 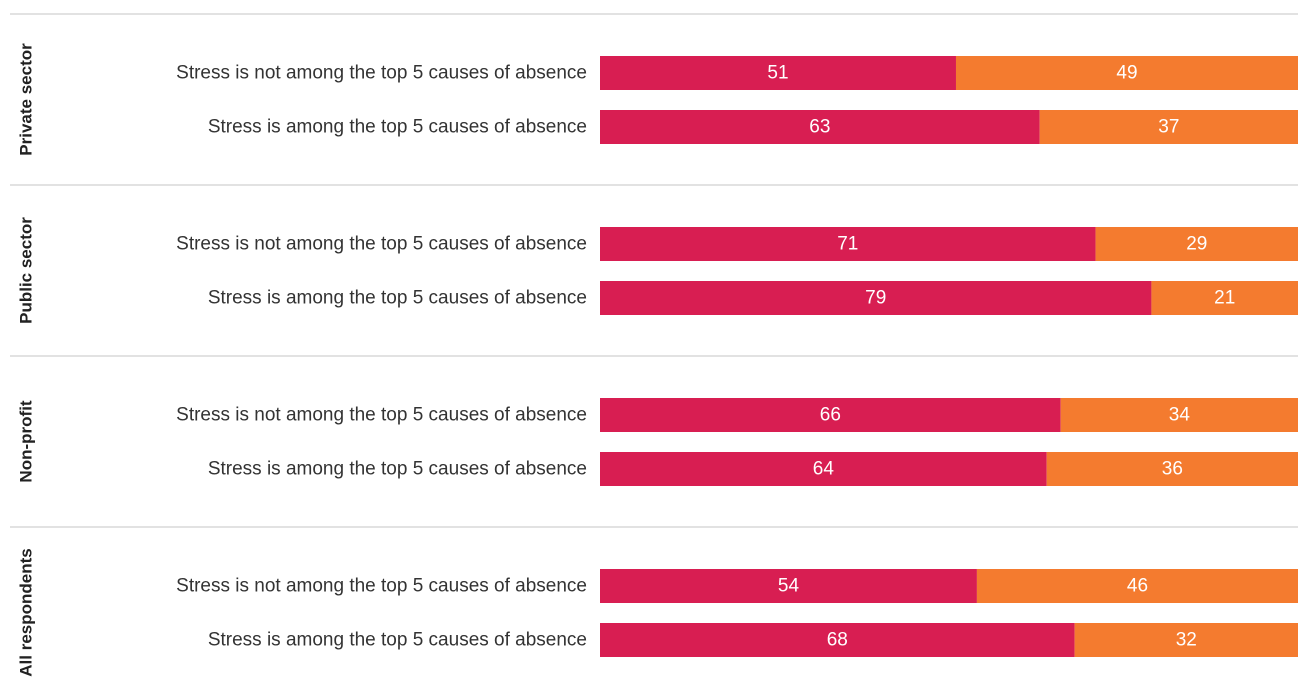 I want to click on group-label: Private sector, so click(x=26, y=99).